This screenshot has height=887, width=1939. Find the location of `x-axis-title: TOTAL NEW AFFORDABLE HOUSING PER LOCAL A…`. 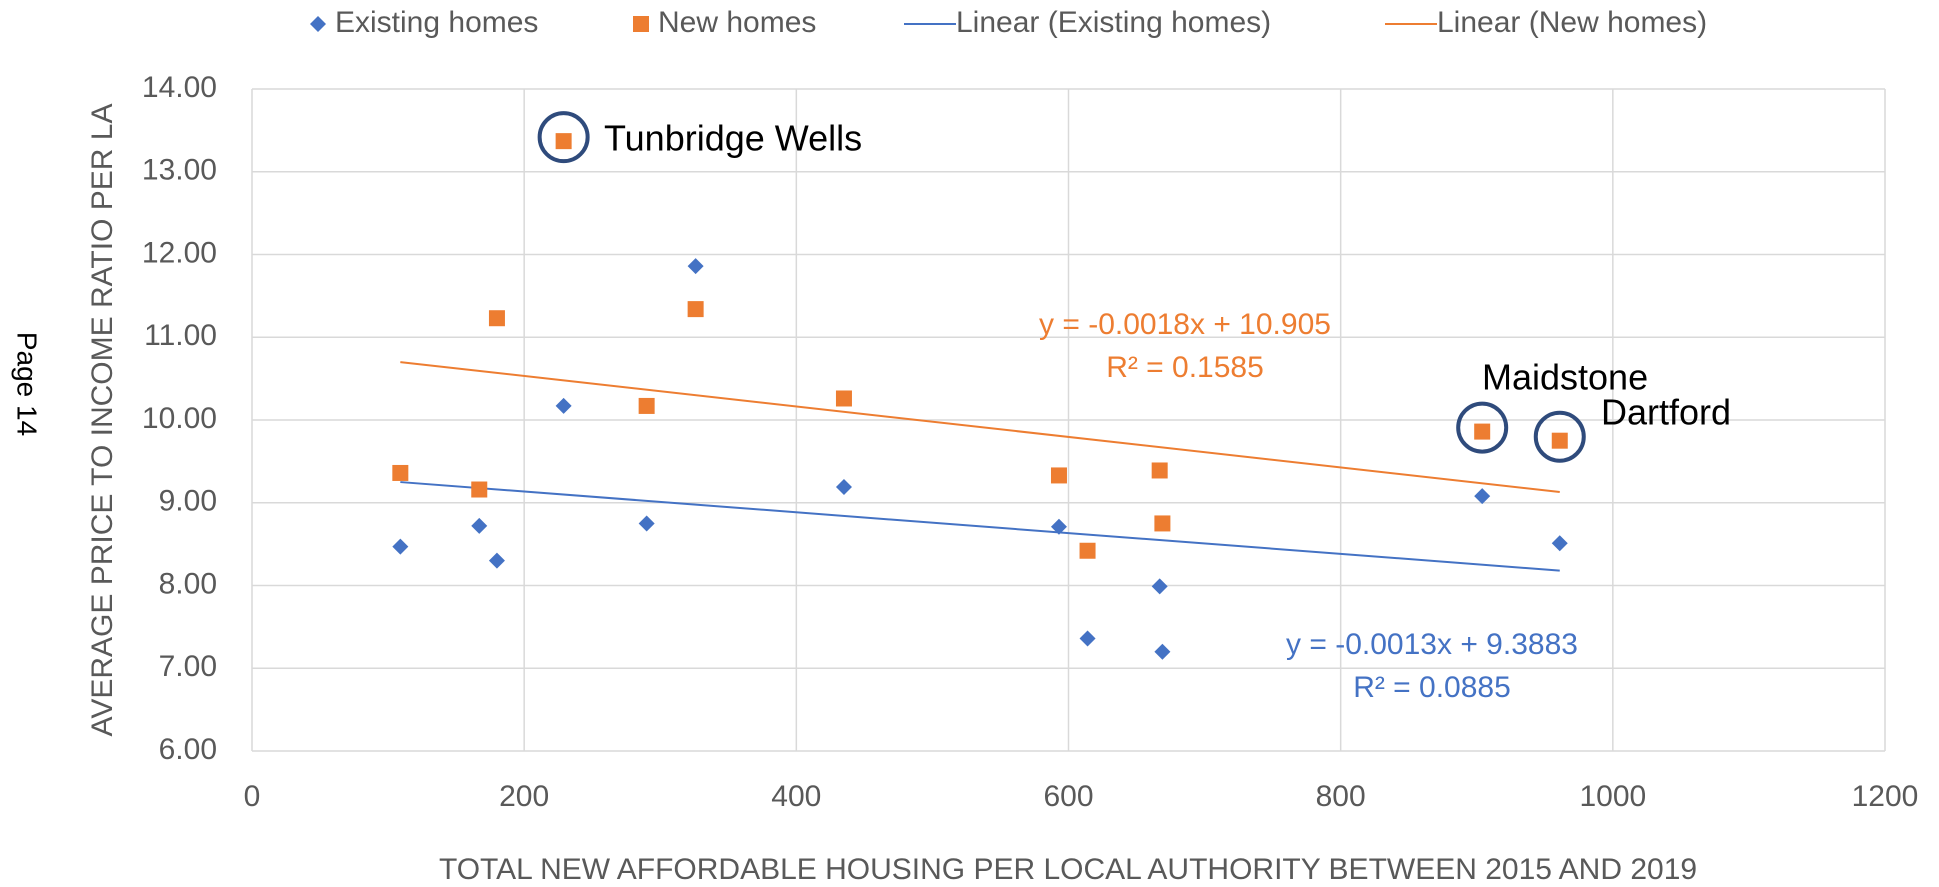

x-axis-title: TOTAL NEW AFFORDABLE HOUSING PER LOCAL A… is located at coordinates (1068, 869).